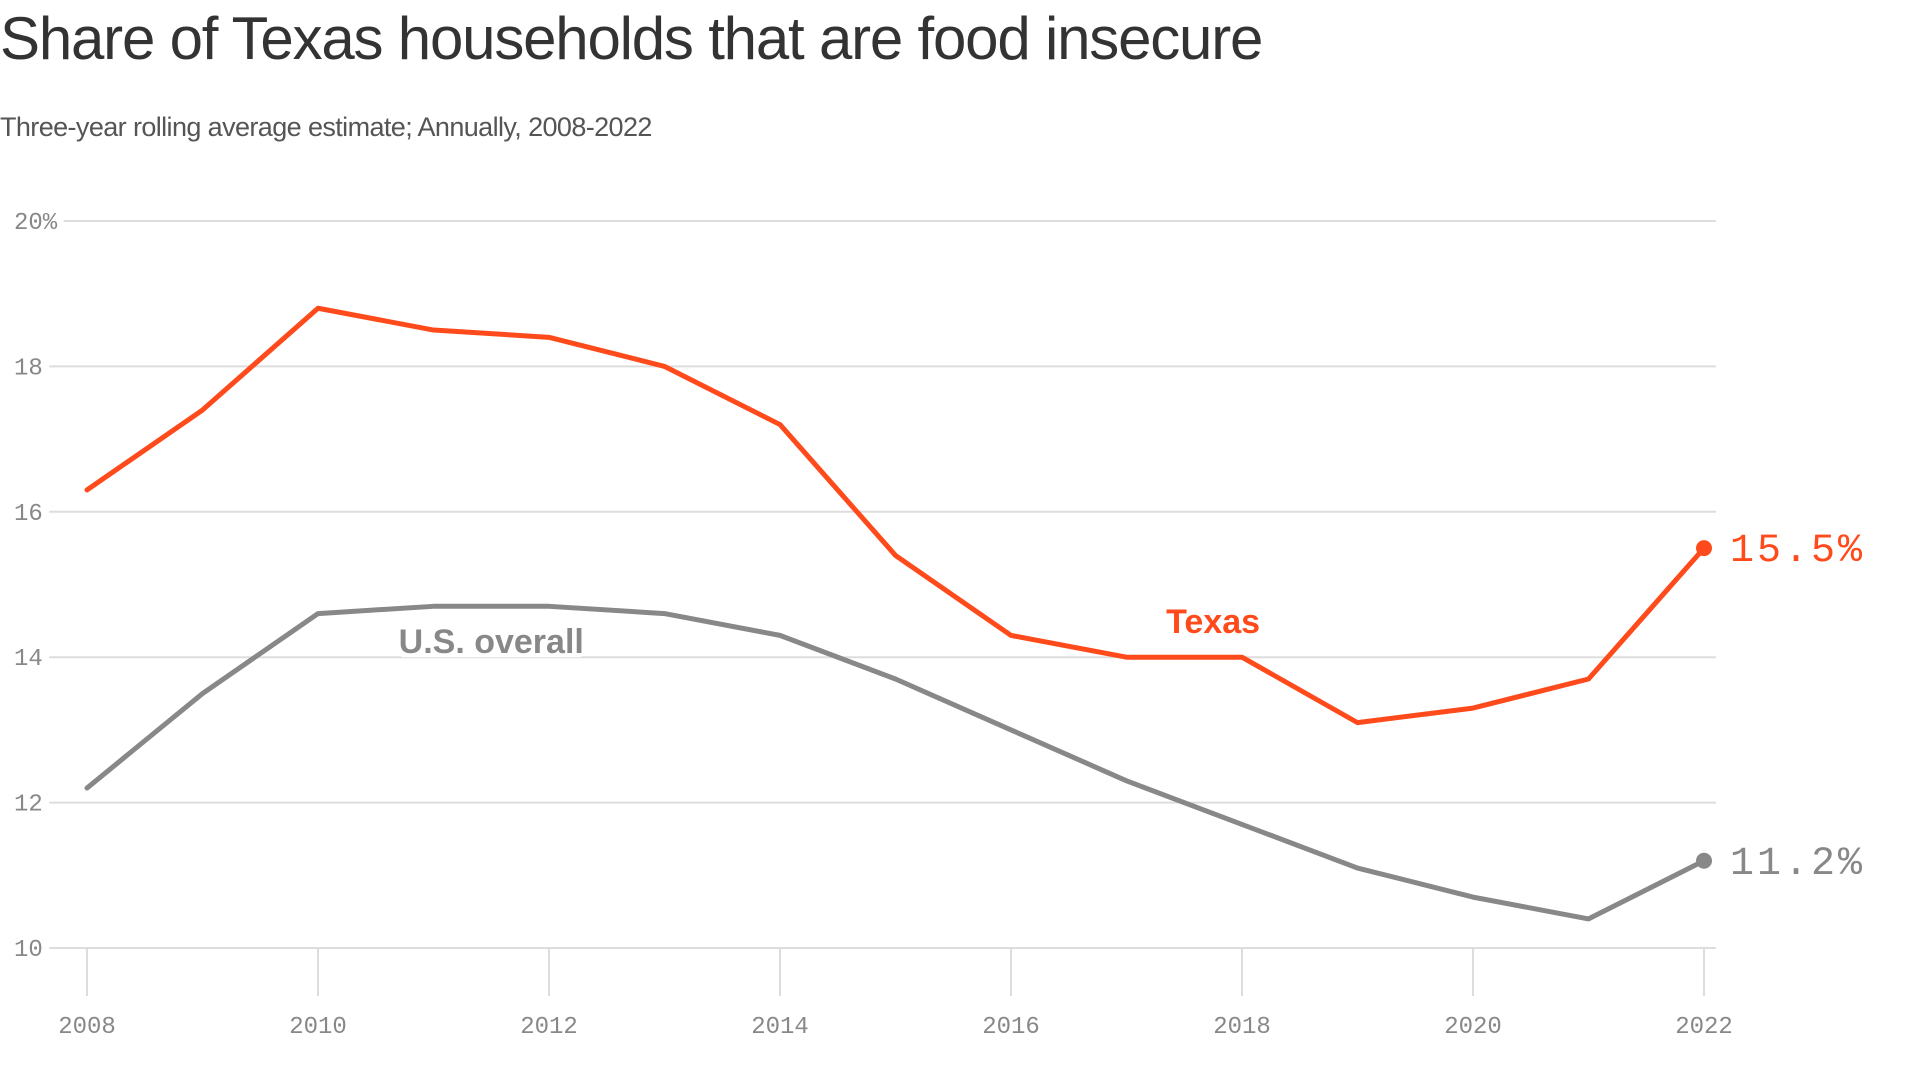  What do you see at coordinates (1797, 551) in the screenshot?
I see `end-value-label: 15.5%` at bounding box center [1797, 551].